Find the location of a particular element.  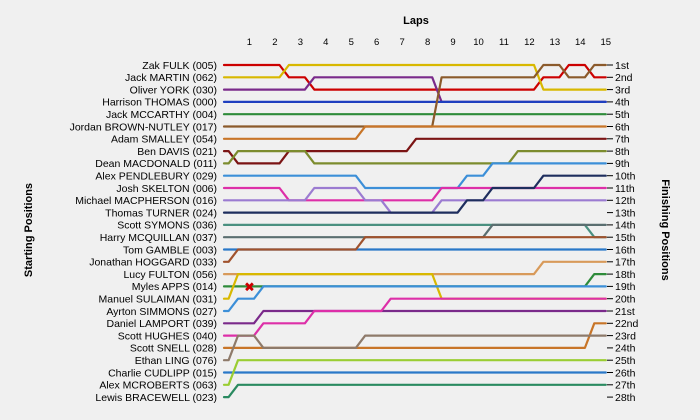

driver-label: Michael MACPHERSON (016) is located at coordinates (146, 201).